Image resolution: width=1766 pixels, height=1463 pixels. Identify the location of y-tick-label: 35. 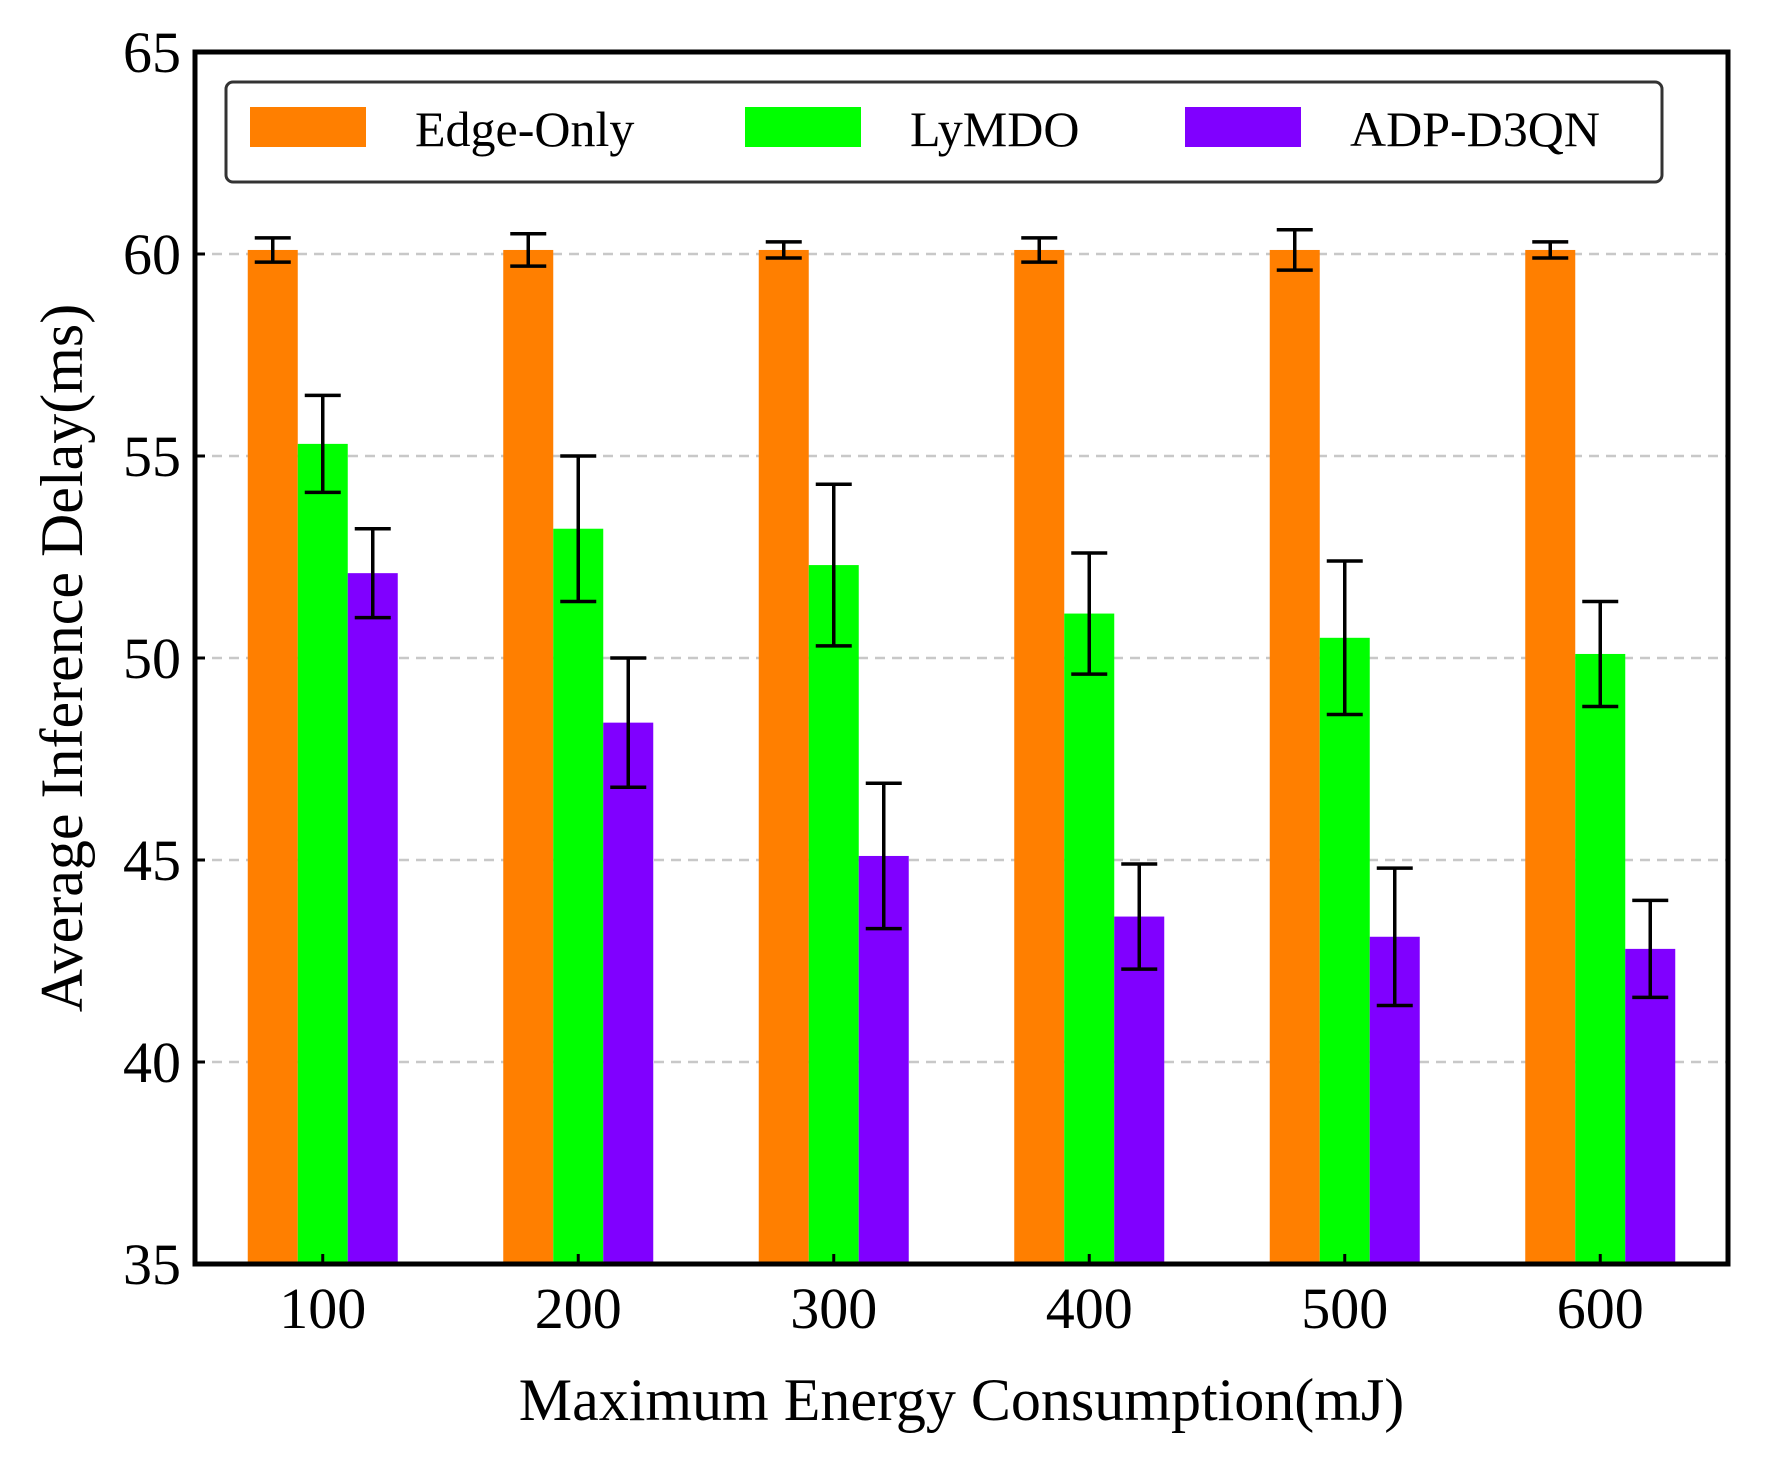
(152, 1264).